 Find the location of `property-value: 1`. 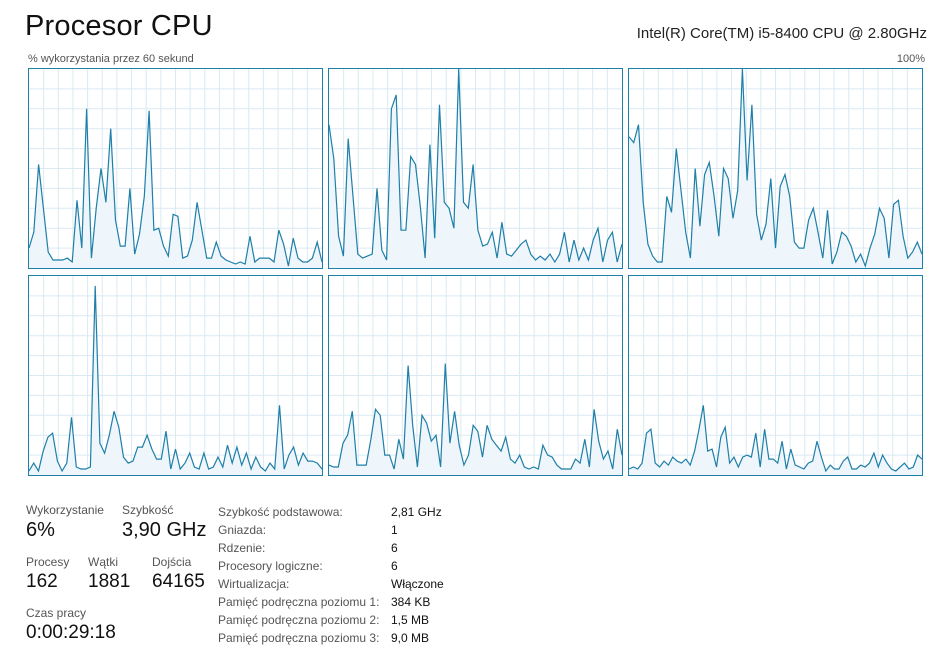

property-value: 1 is located at coordinates (394, 530).